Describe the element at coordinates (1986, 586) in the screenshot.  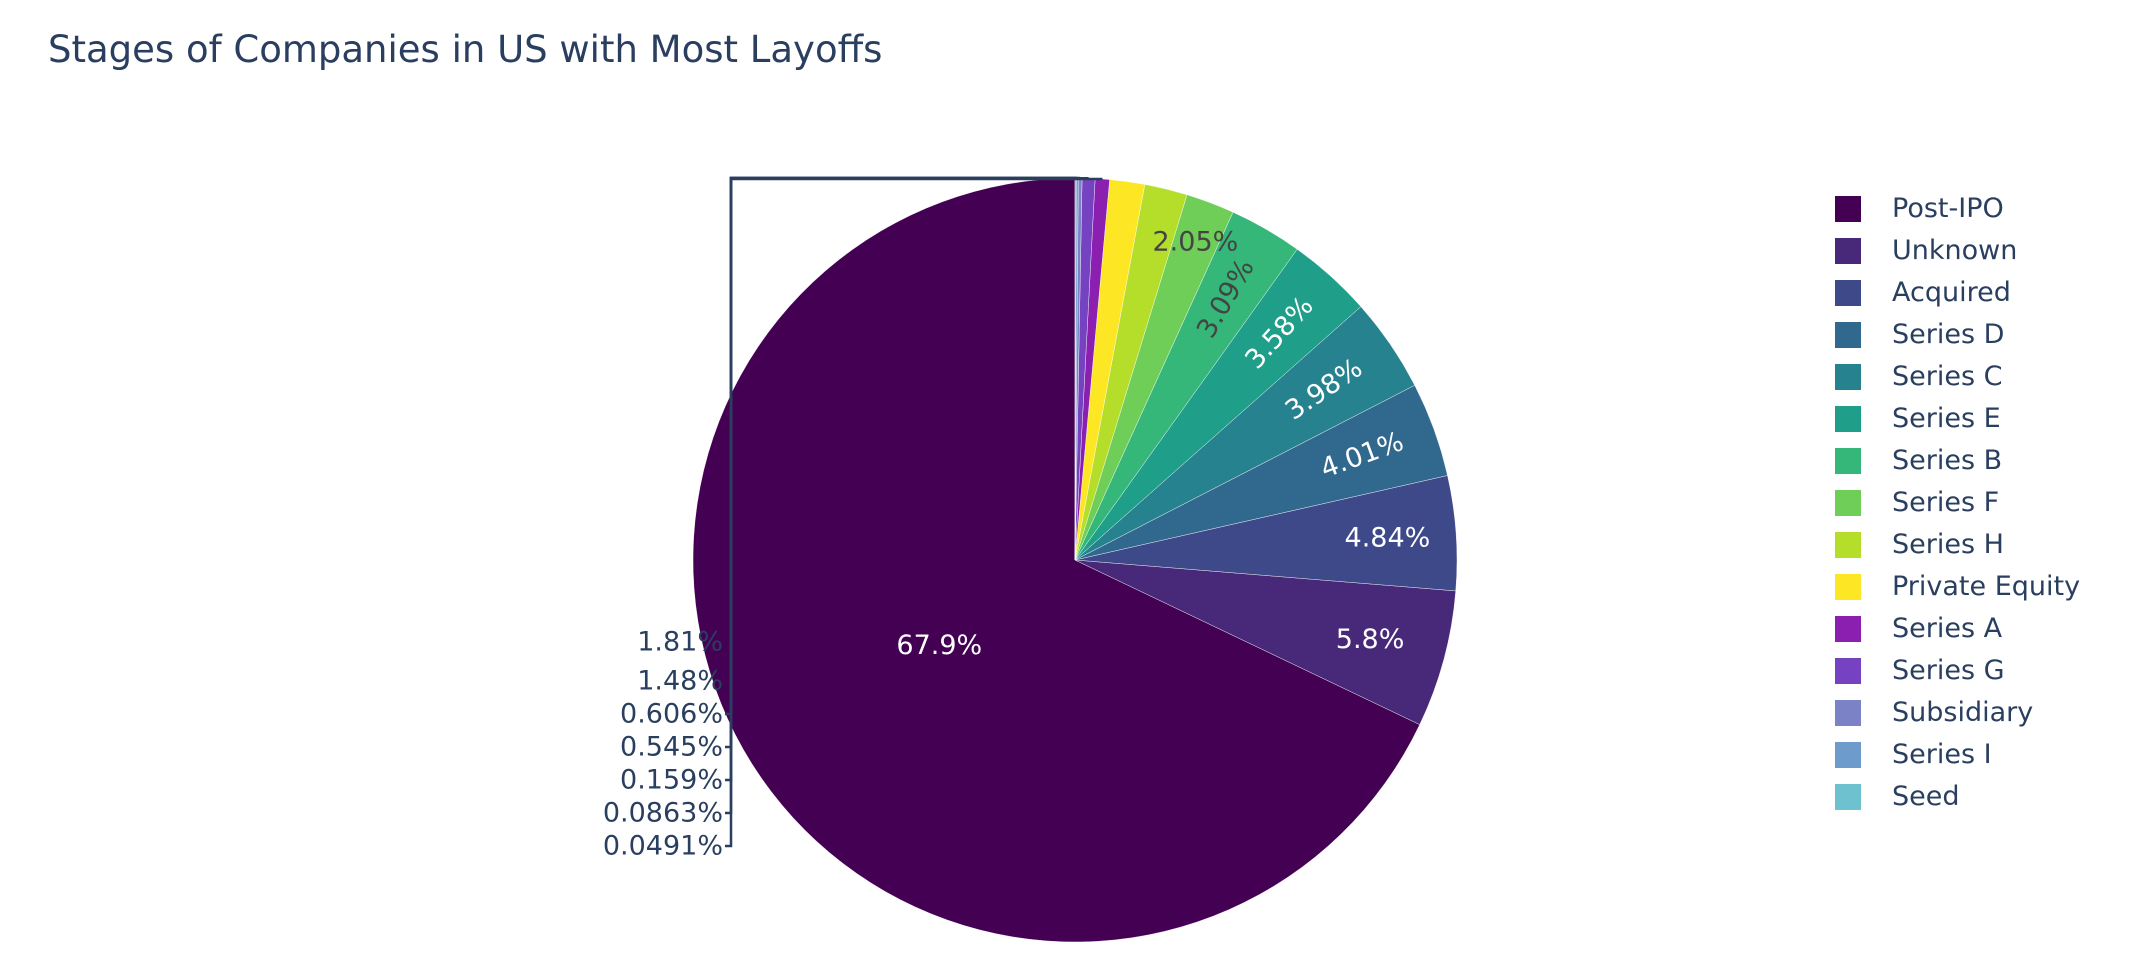
I see `legend-label: Private Equity` at that location.